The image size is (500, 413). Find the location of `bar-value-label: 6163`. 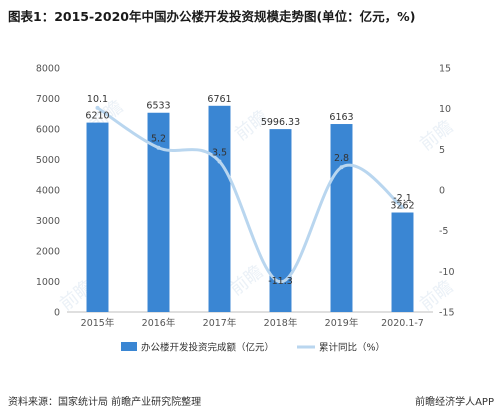

bar-value-label: 6163 is located at coordinates (341, 117).